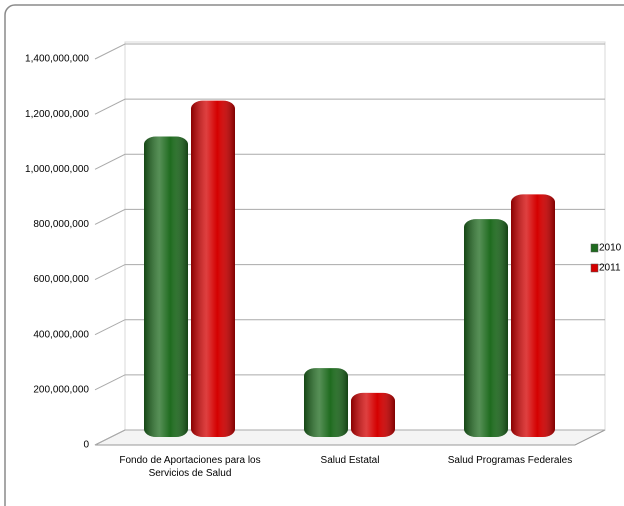 This screenshot has height=506, width=624. What do you see at coordinates (61, 389) in the screenshot?
I see `y-tick-label: 200,000,000` at bounding box center [61, 389].